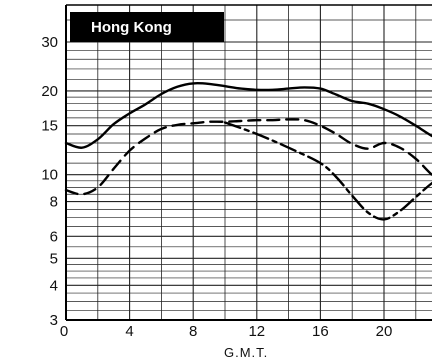 This screenshot has width=432, height=362. Describe the element at coordinates (54, 285) in the screenshot. I see `y-tick-label: 4` at that location.